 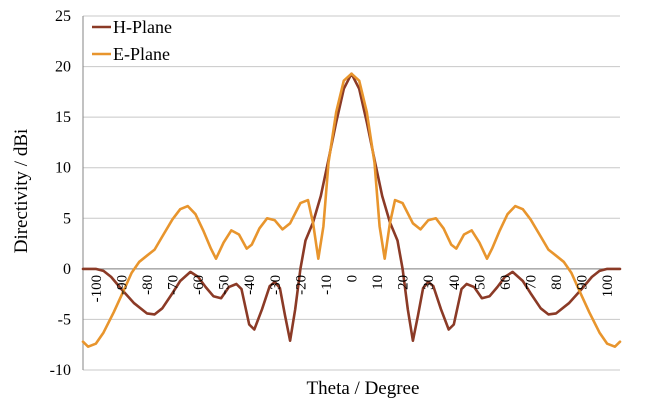 I want to click on x-tick-label: 30, so click(x=429, y=282).